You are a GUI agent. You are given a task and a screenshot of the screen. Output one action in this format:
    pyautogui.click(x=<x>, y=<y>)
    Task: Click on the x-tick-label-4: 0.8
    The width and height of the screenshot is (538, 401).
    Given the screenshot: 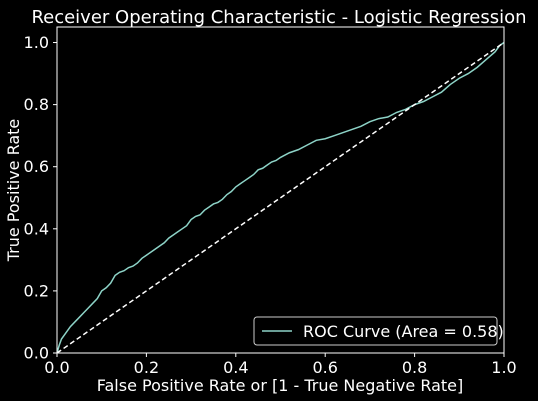 What is the action you would take?
    pyautogui.click(x=414, y=367)
    